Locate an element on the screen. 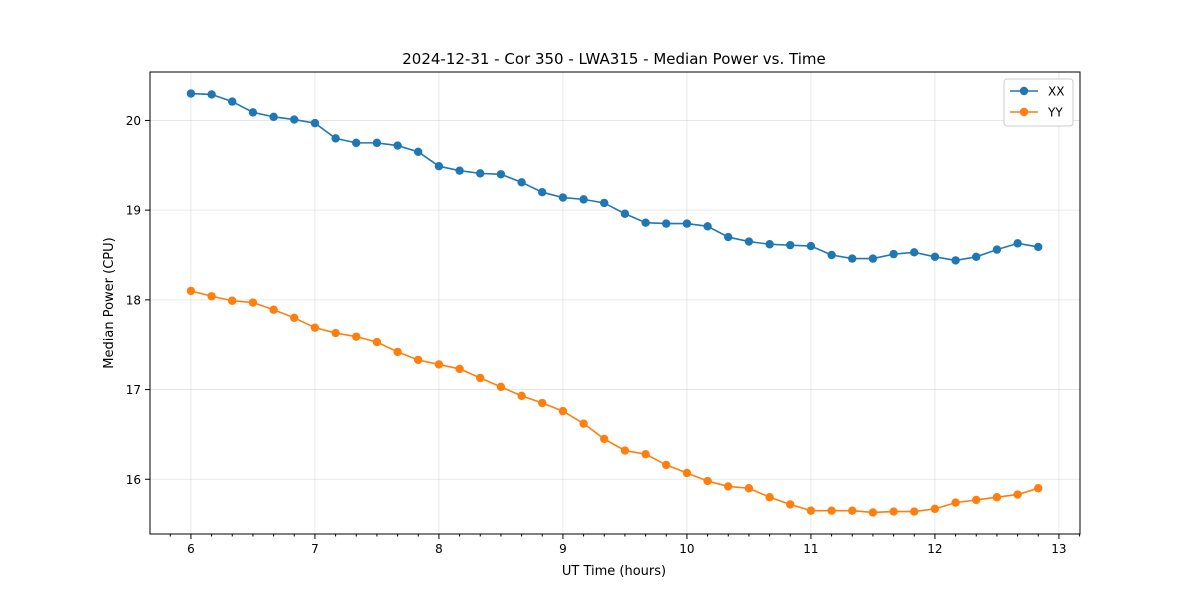 The height and width of the screenshot is (600, 1200). x-tick-label: 13 is located at coordinates (1058, 549).